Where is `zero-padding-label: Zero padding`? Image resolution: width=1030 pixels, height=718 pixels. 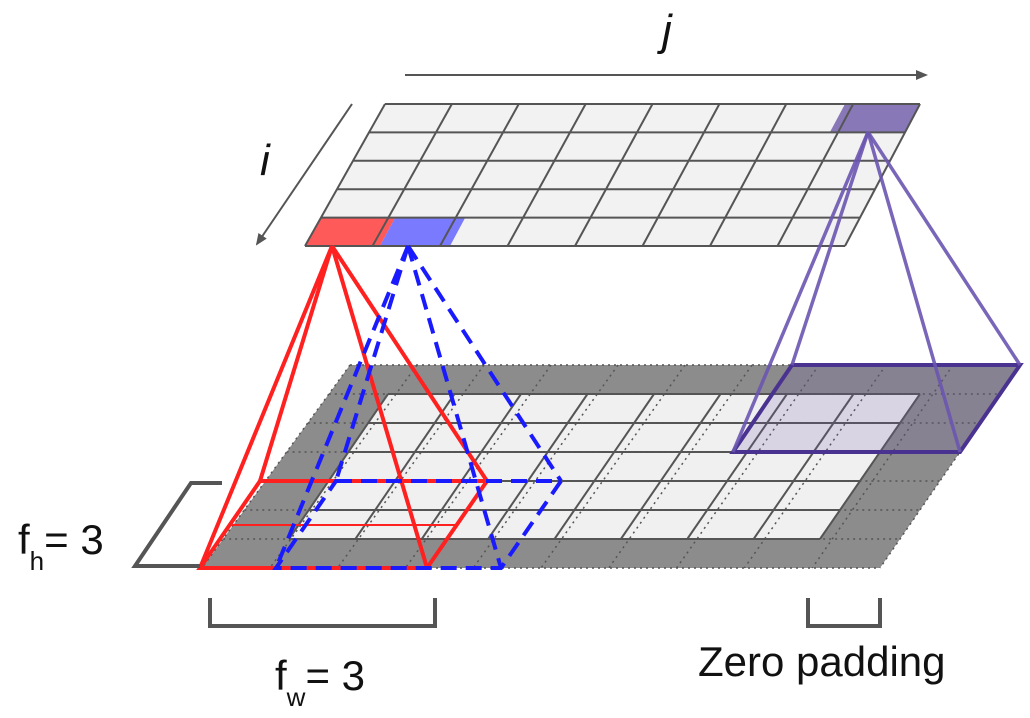 zero-padding-label: Zero padding is located at coordinates (822, 661).